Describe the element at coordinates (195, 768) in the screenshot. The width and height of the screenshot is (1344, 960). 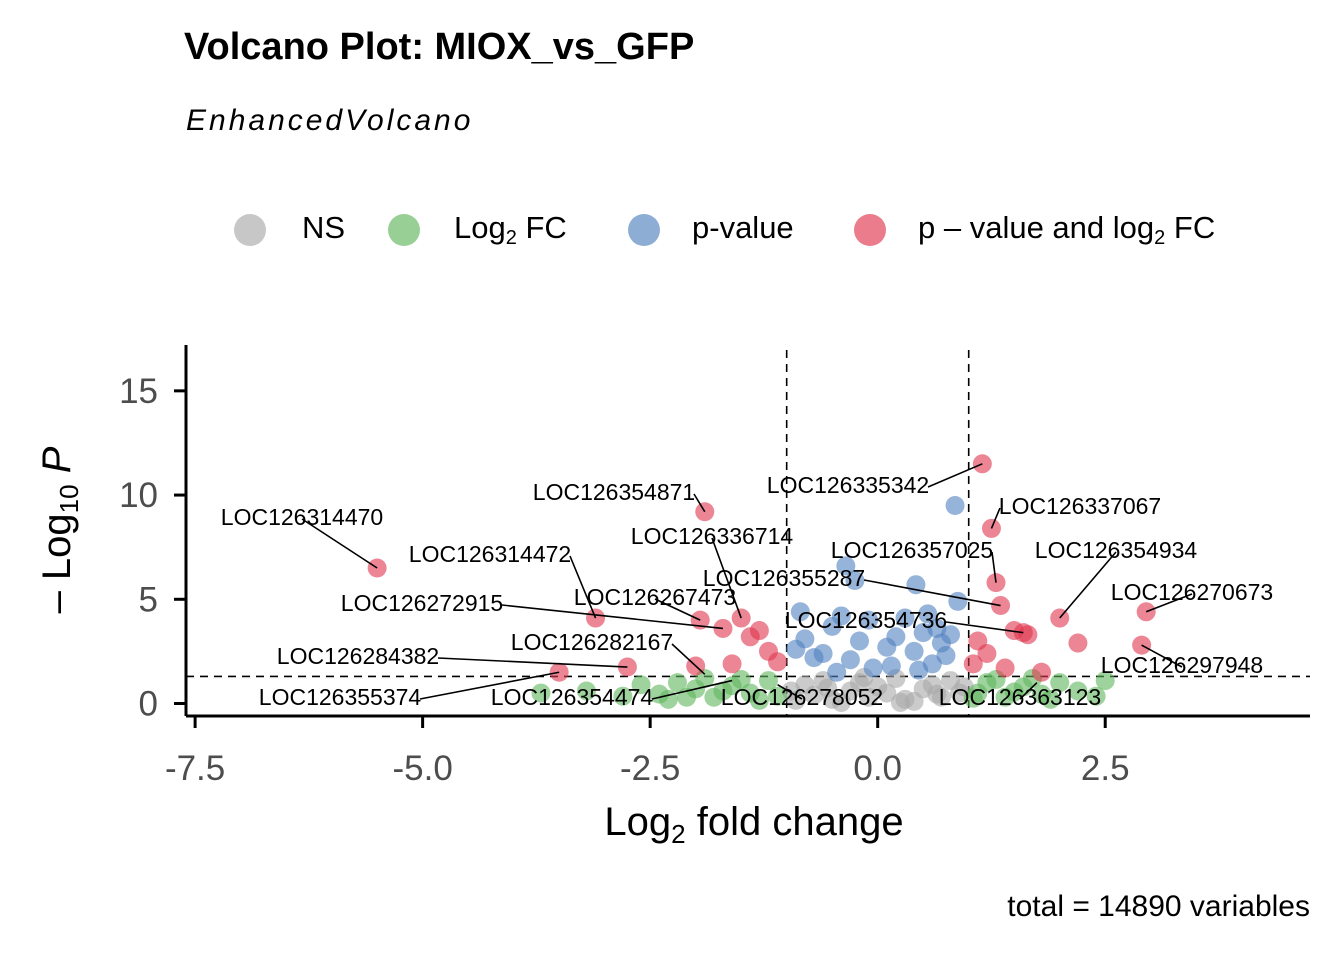
I see `x-tick-label-0: -7.5` at that location.